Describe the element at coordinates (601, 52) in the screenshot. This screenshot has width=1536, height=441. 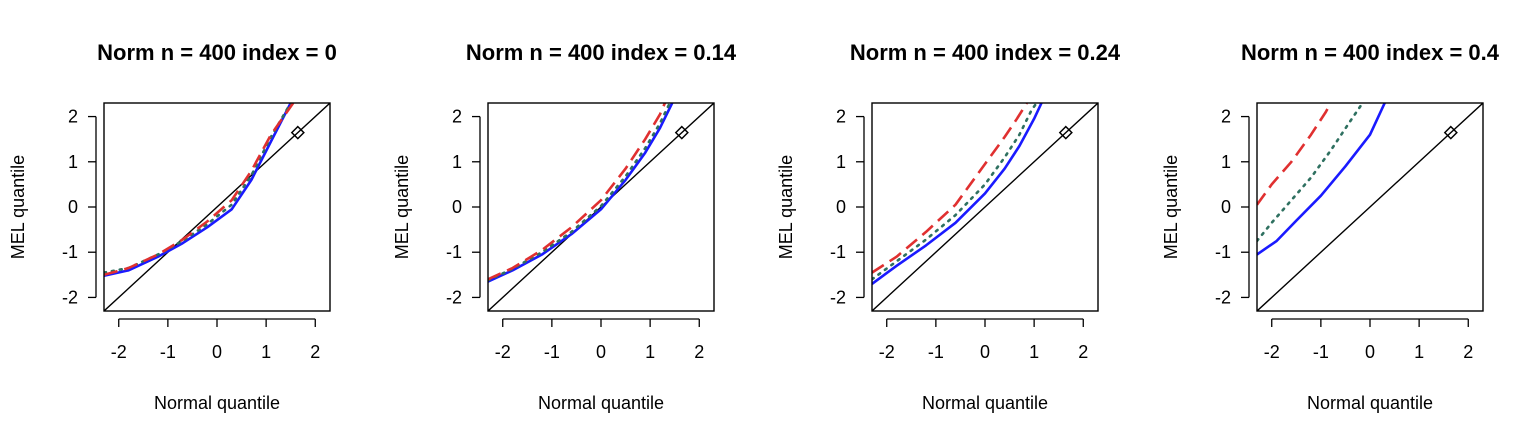
I see `chart-title: Norm n = 400 index = 0.14` at that location.